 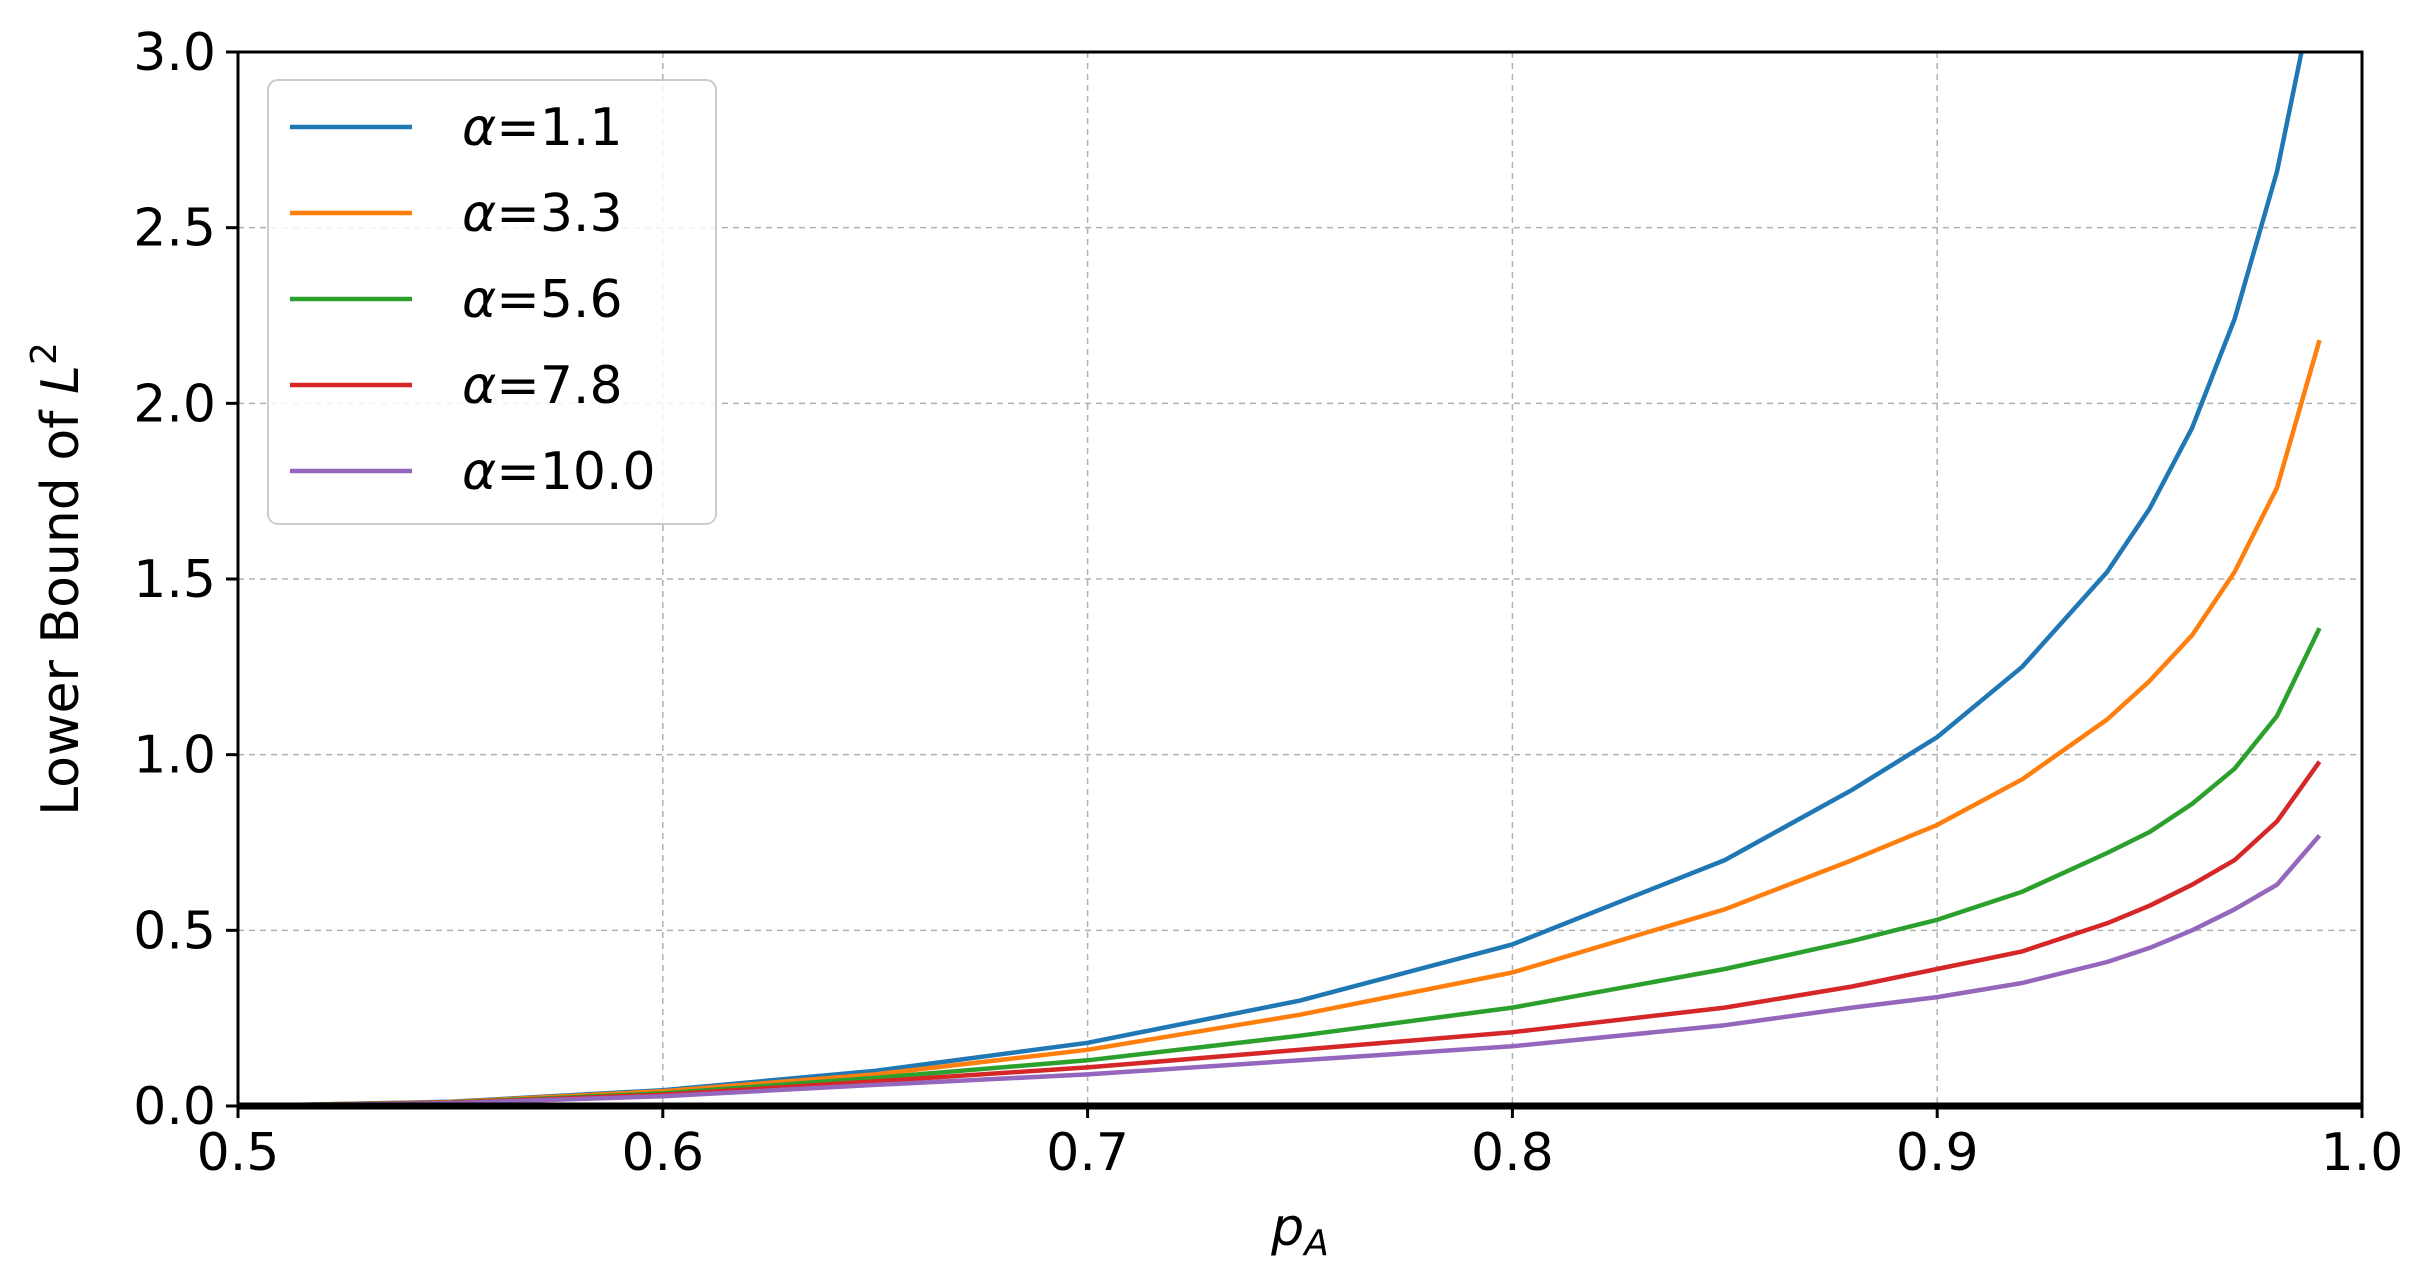 What do you see at coordinates (61, 379) in the screenshot?
I see `y-axis-title-variable: L` at bounding box center [61, 379].